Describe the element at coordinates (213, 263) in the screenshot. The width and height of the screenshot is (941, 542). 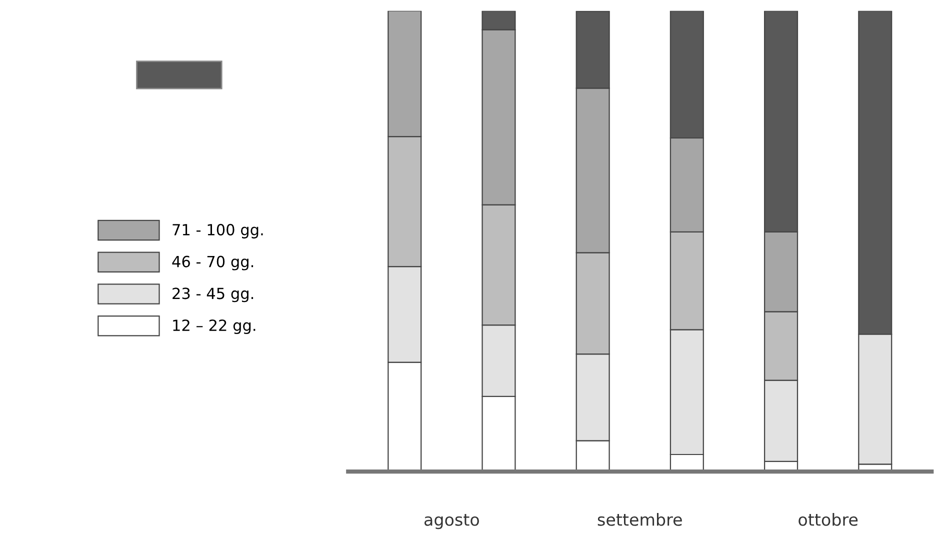
I see `legend-label: 46 - 70 gg.` at that location.